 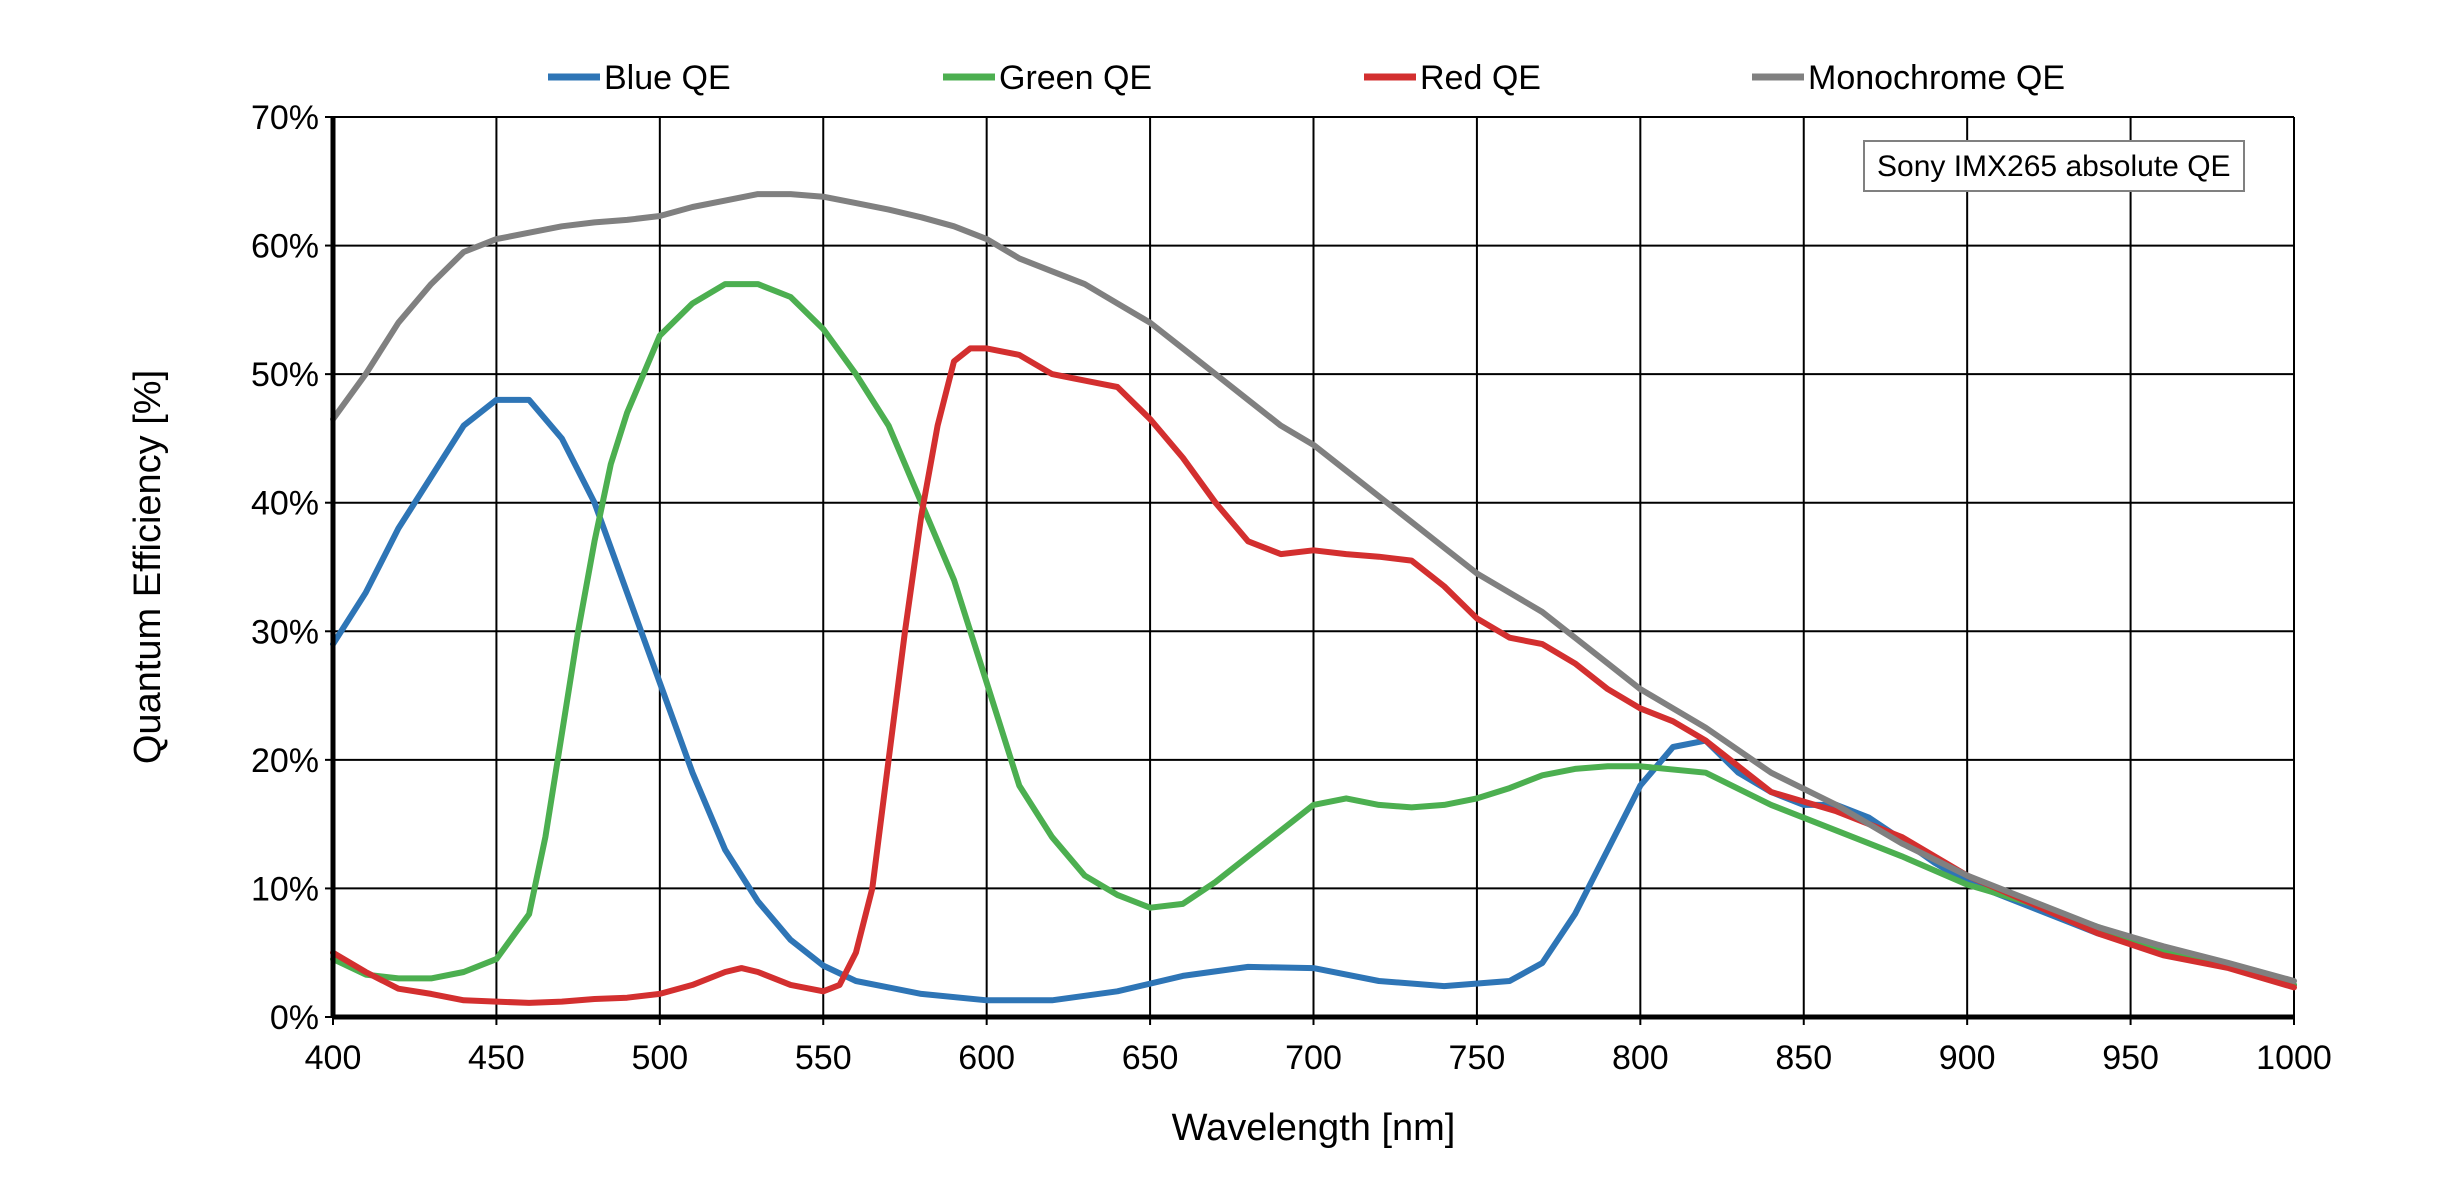 I want to click on x-tick-label: 600, so click(x=986, y=1058).